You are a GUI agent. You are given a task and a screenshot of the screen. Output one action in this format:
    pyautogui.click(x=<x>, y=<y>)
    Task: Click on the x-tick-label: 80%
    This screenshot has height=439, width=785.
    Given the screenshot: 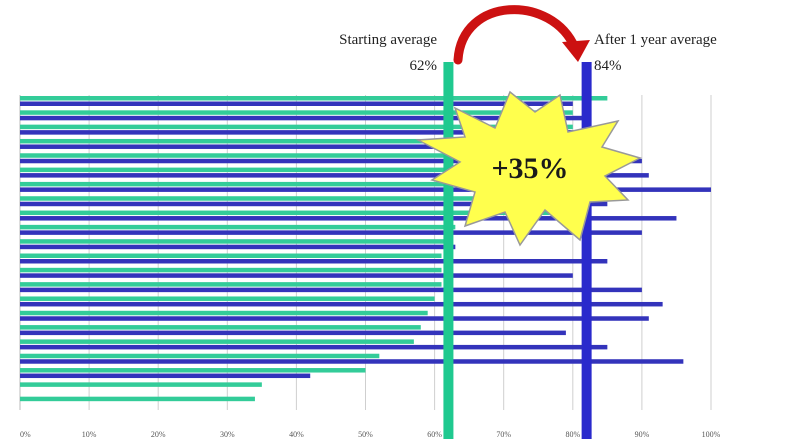 What is the action you would take?
    pyautogui.click(x=572, y=434)
    